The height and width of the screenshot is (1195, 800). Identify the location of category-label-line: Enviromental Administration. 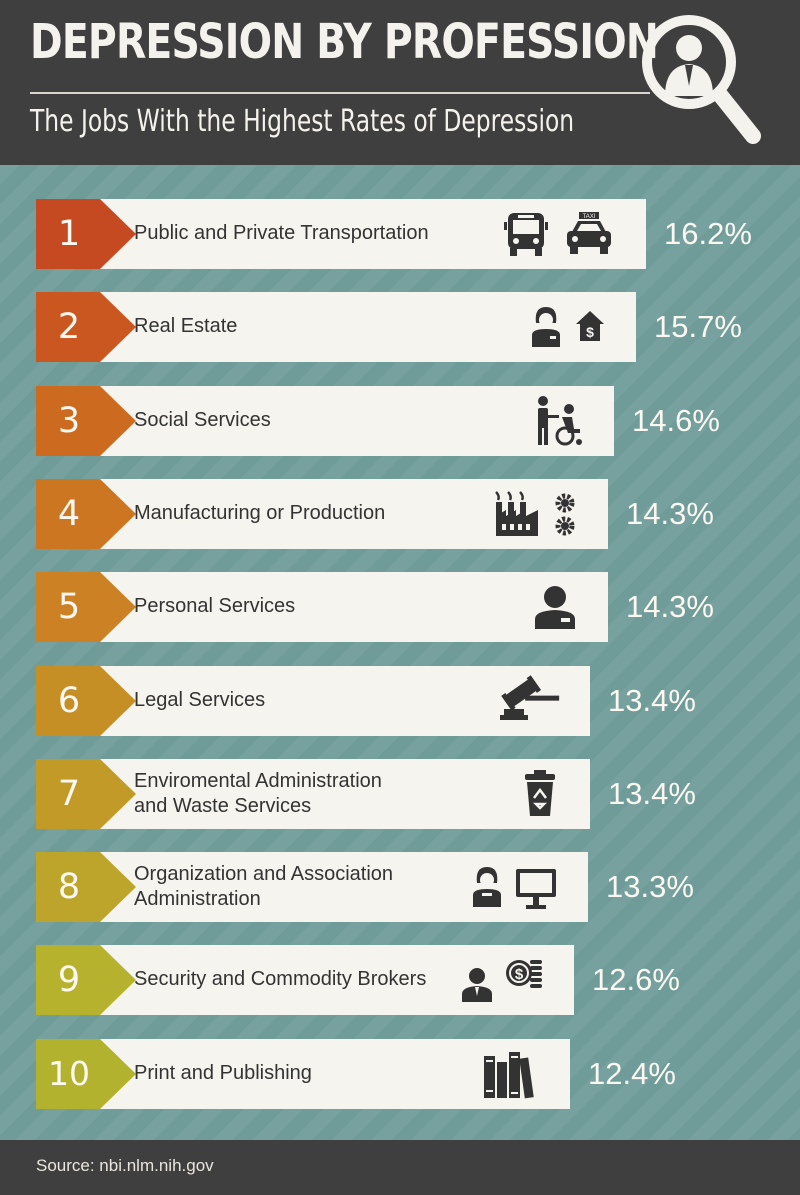
(258, 781).